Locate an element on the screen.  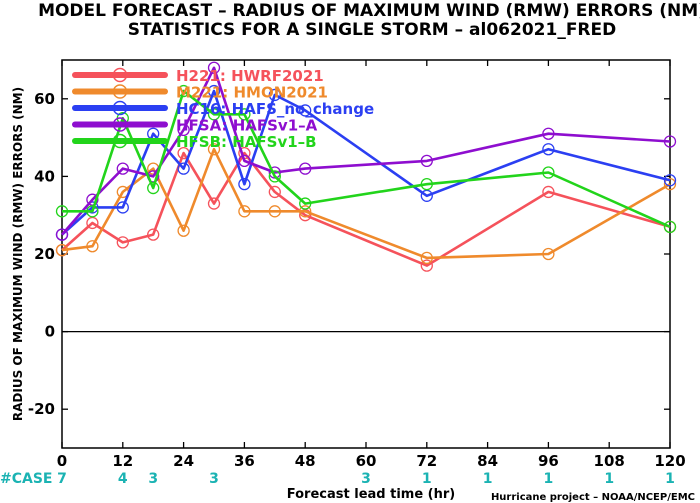
case-counts: 7 4 3 3 3 1 1 1 1 1 is located at coordinates (366, 479).